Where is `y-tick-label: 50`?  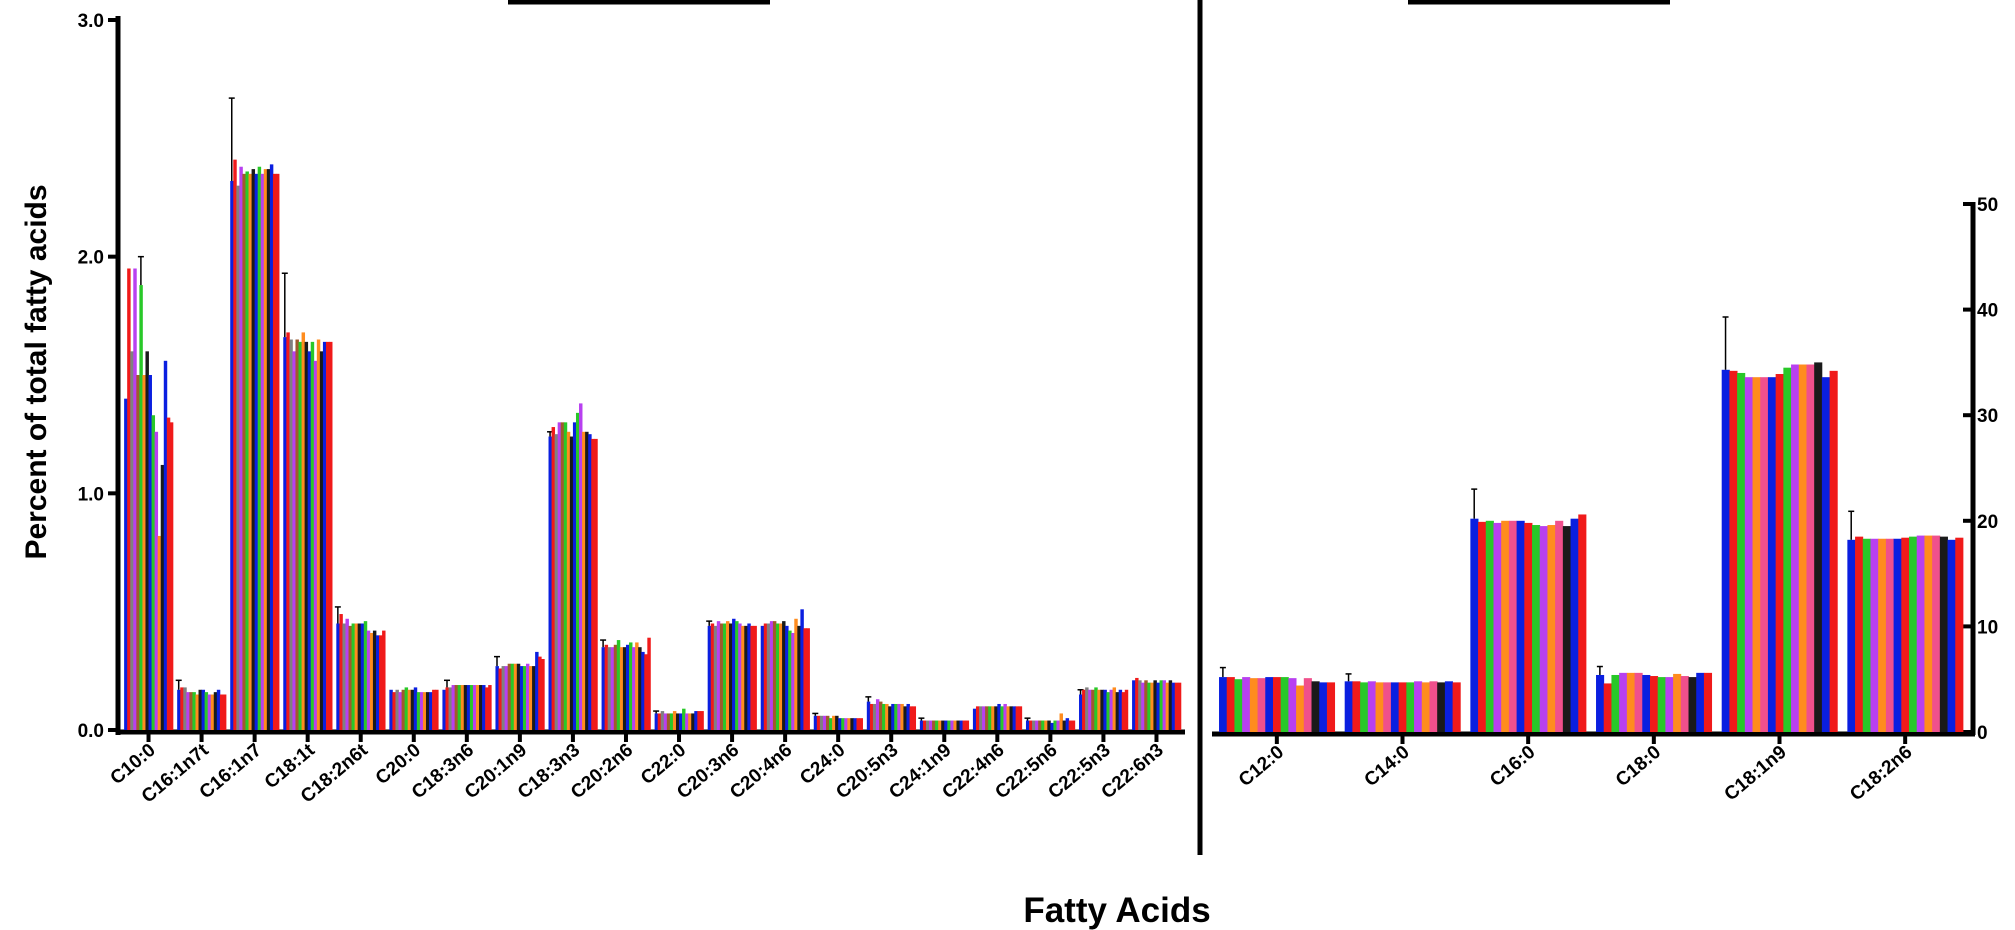 y-tick-label: 50 is located at coordinates (1987, 205).